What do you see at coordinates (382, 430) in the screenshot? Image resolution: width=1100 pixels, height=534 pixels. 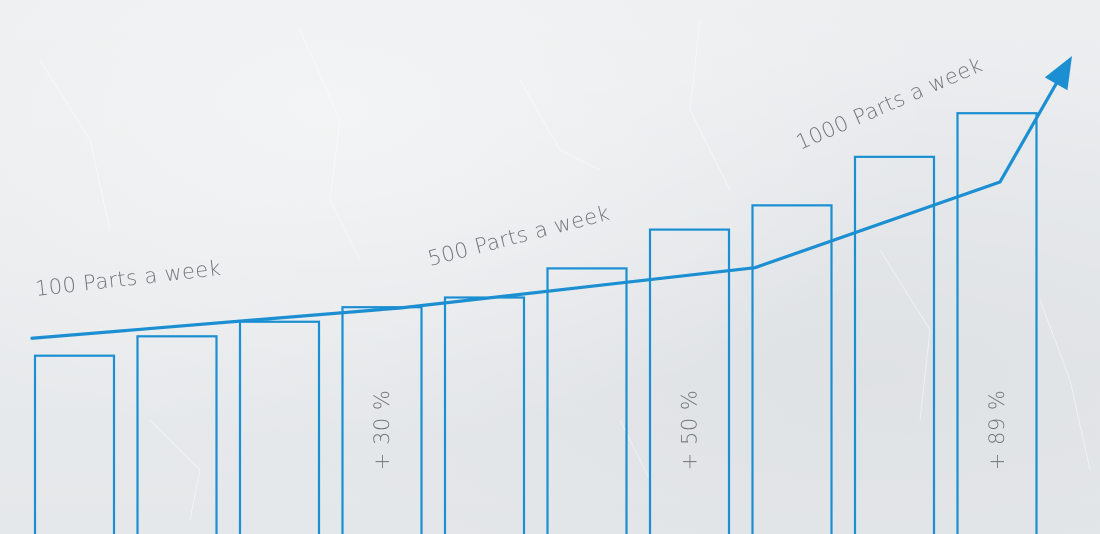 I see `bar-percent-label-1: + 30 %` at bounding box center [382, 430].